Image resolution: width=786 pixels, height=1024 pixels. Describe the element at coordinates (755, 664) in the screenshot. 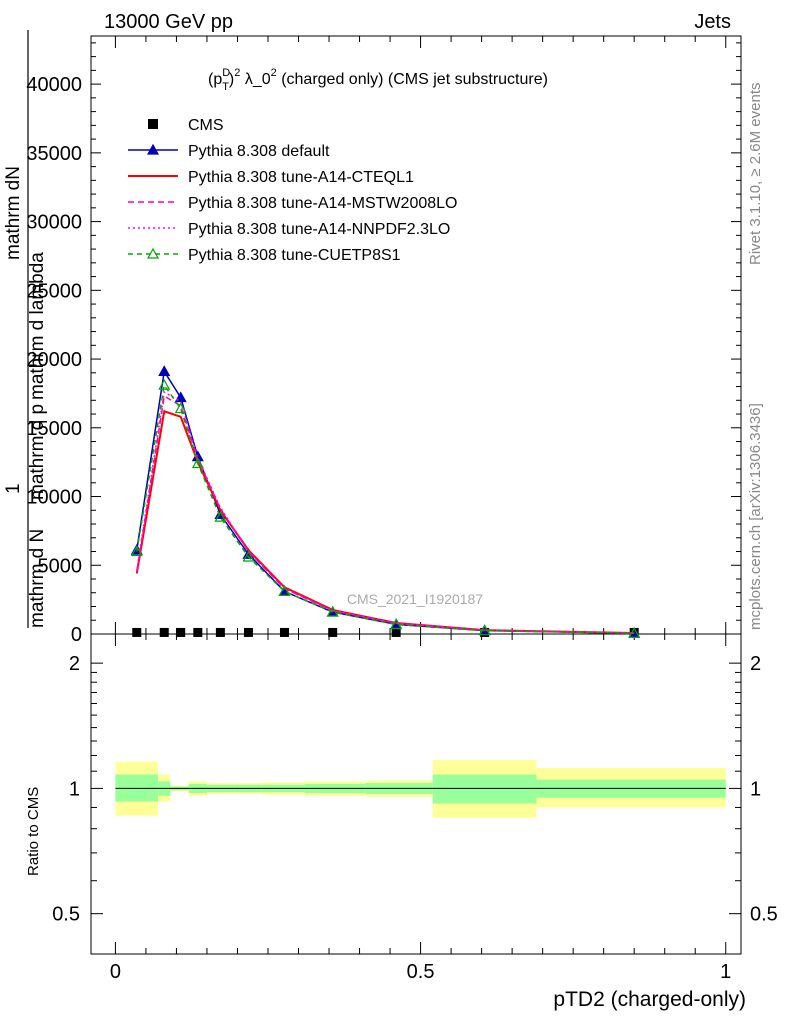

I see `ratio-ytick-label-right: 2` at that location.